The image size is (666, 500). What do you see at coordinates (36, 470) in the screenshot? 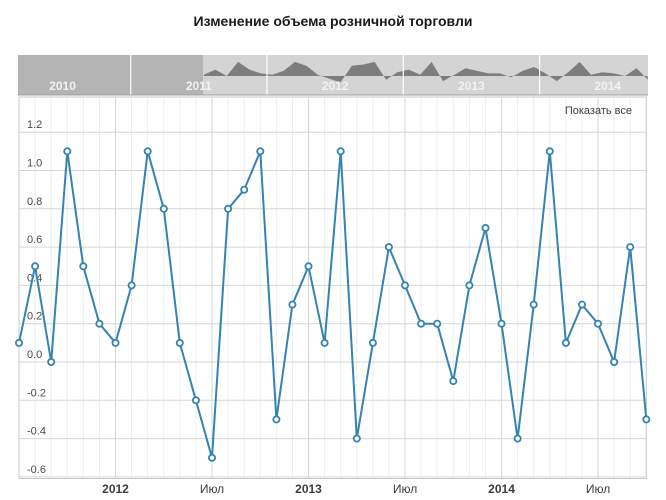
I see `y-axis-label: -0.6` at bounding box center [36, 470].